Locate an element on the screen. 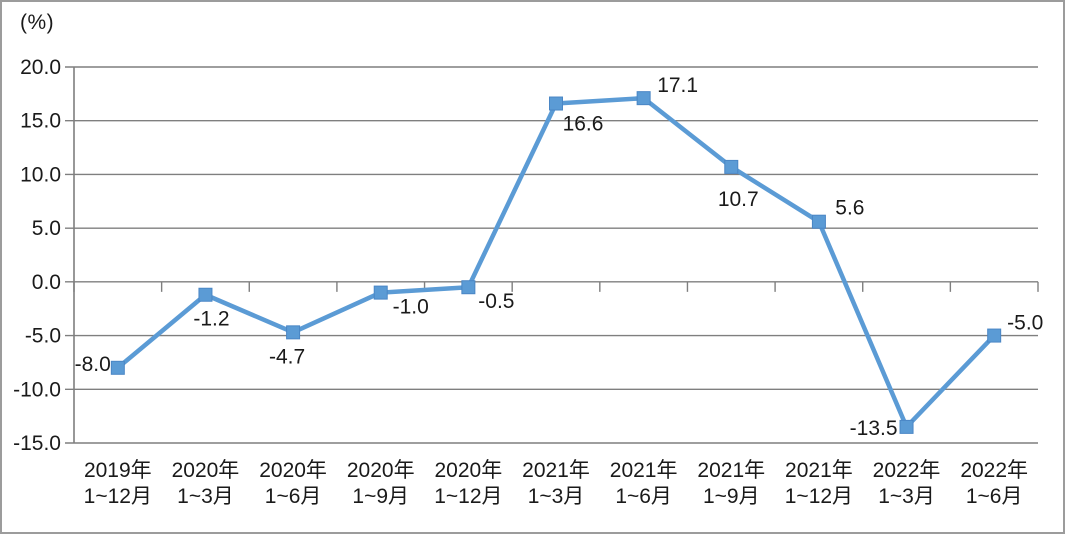  y-tick-label: -5.0 is located at coordinates (43, 336).